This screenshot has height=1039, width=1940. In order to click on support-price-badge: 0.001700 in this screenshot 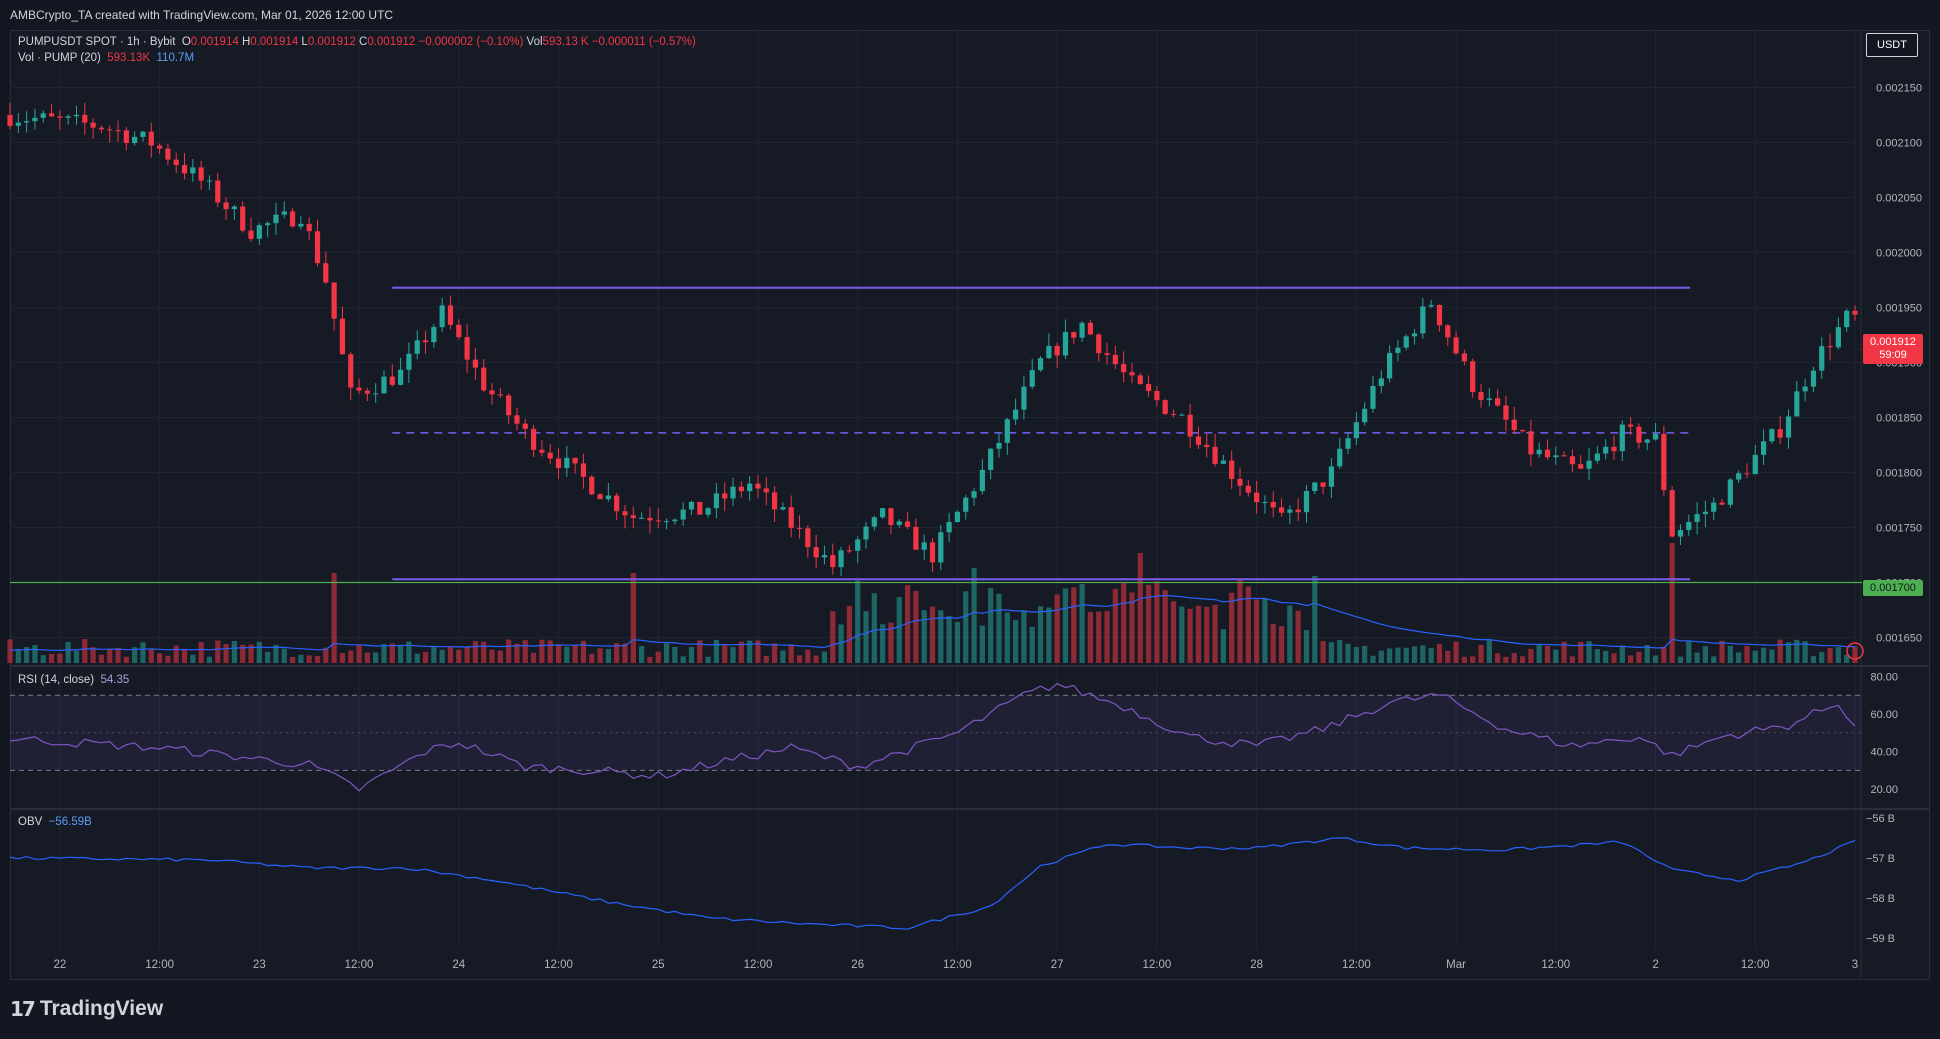, I will do `click(1893, 588)`.